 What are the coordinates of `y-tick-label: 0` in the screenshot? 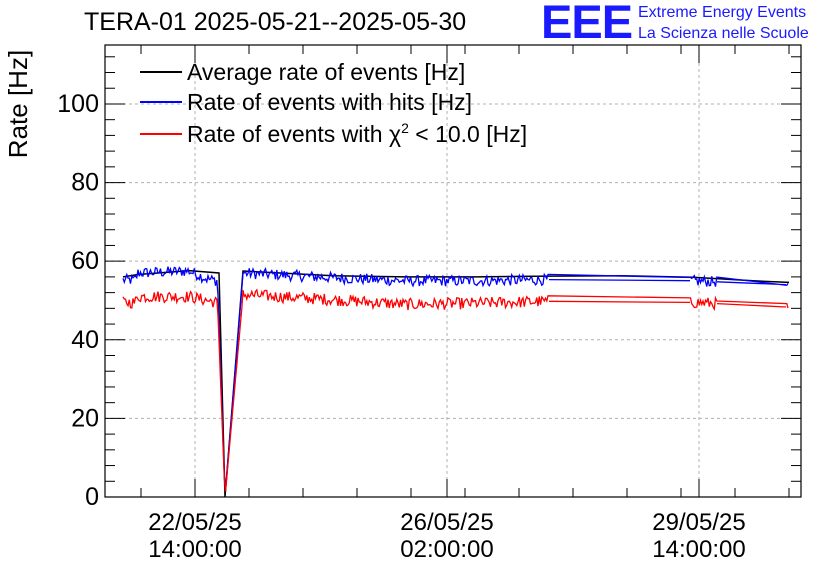 It's located at (92, 497).